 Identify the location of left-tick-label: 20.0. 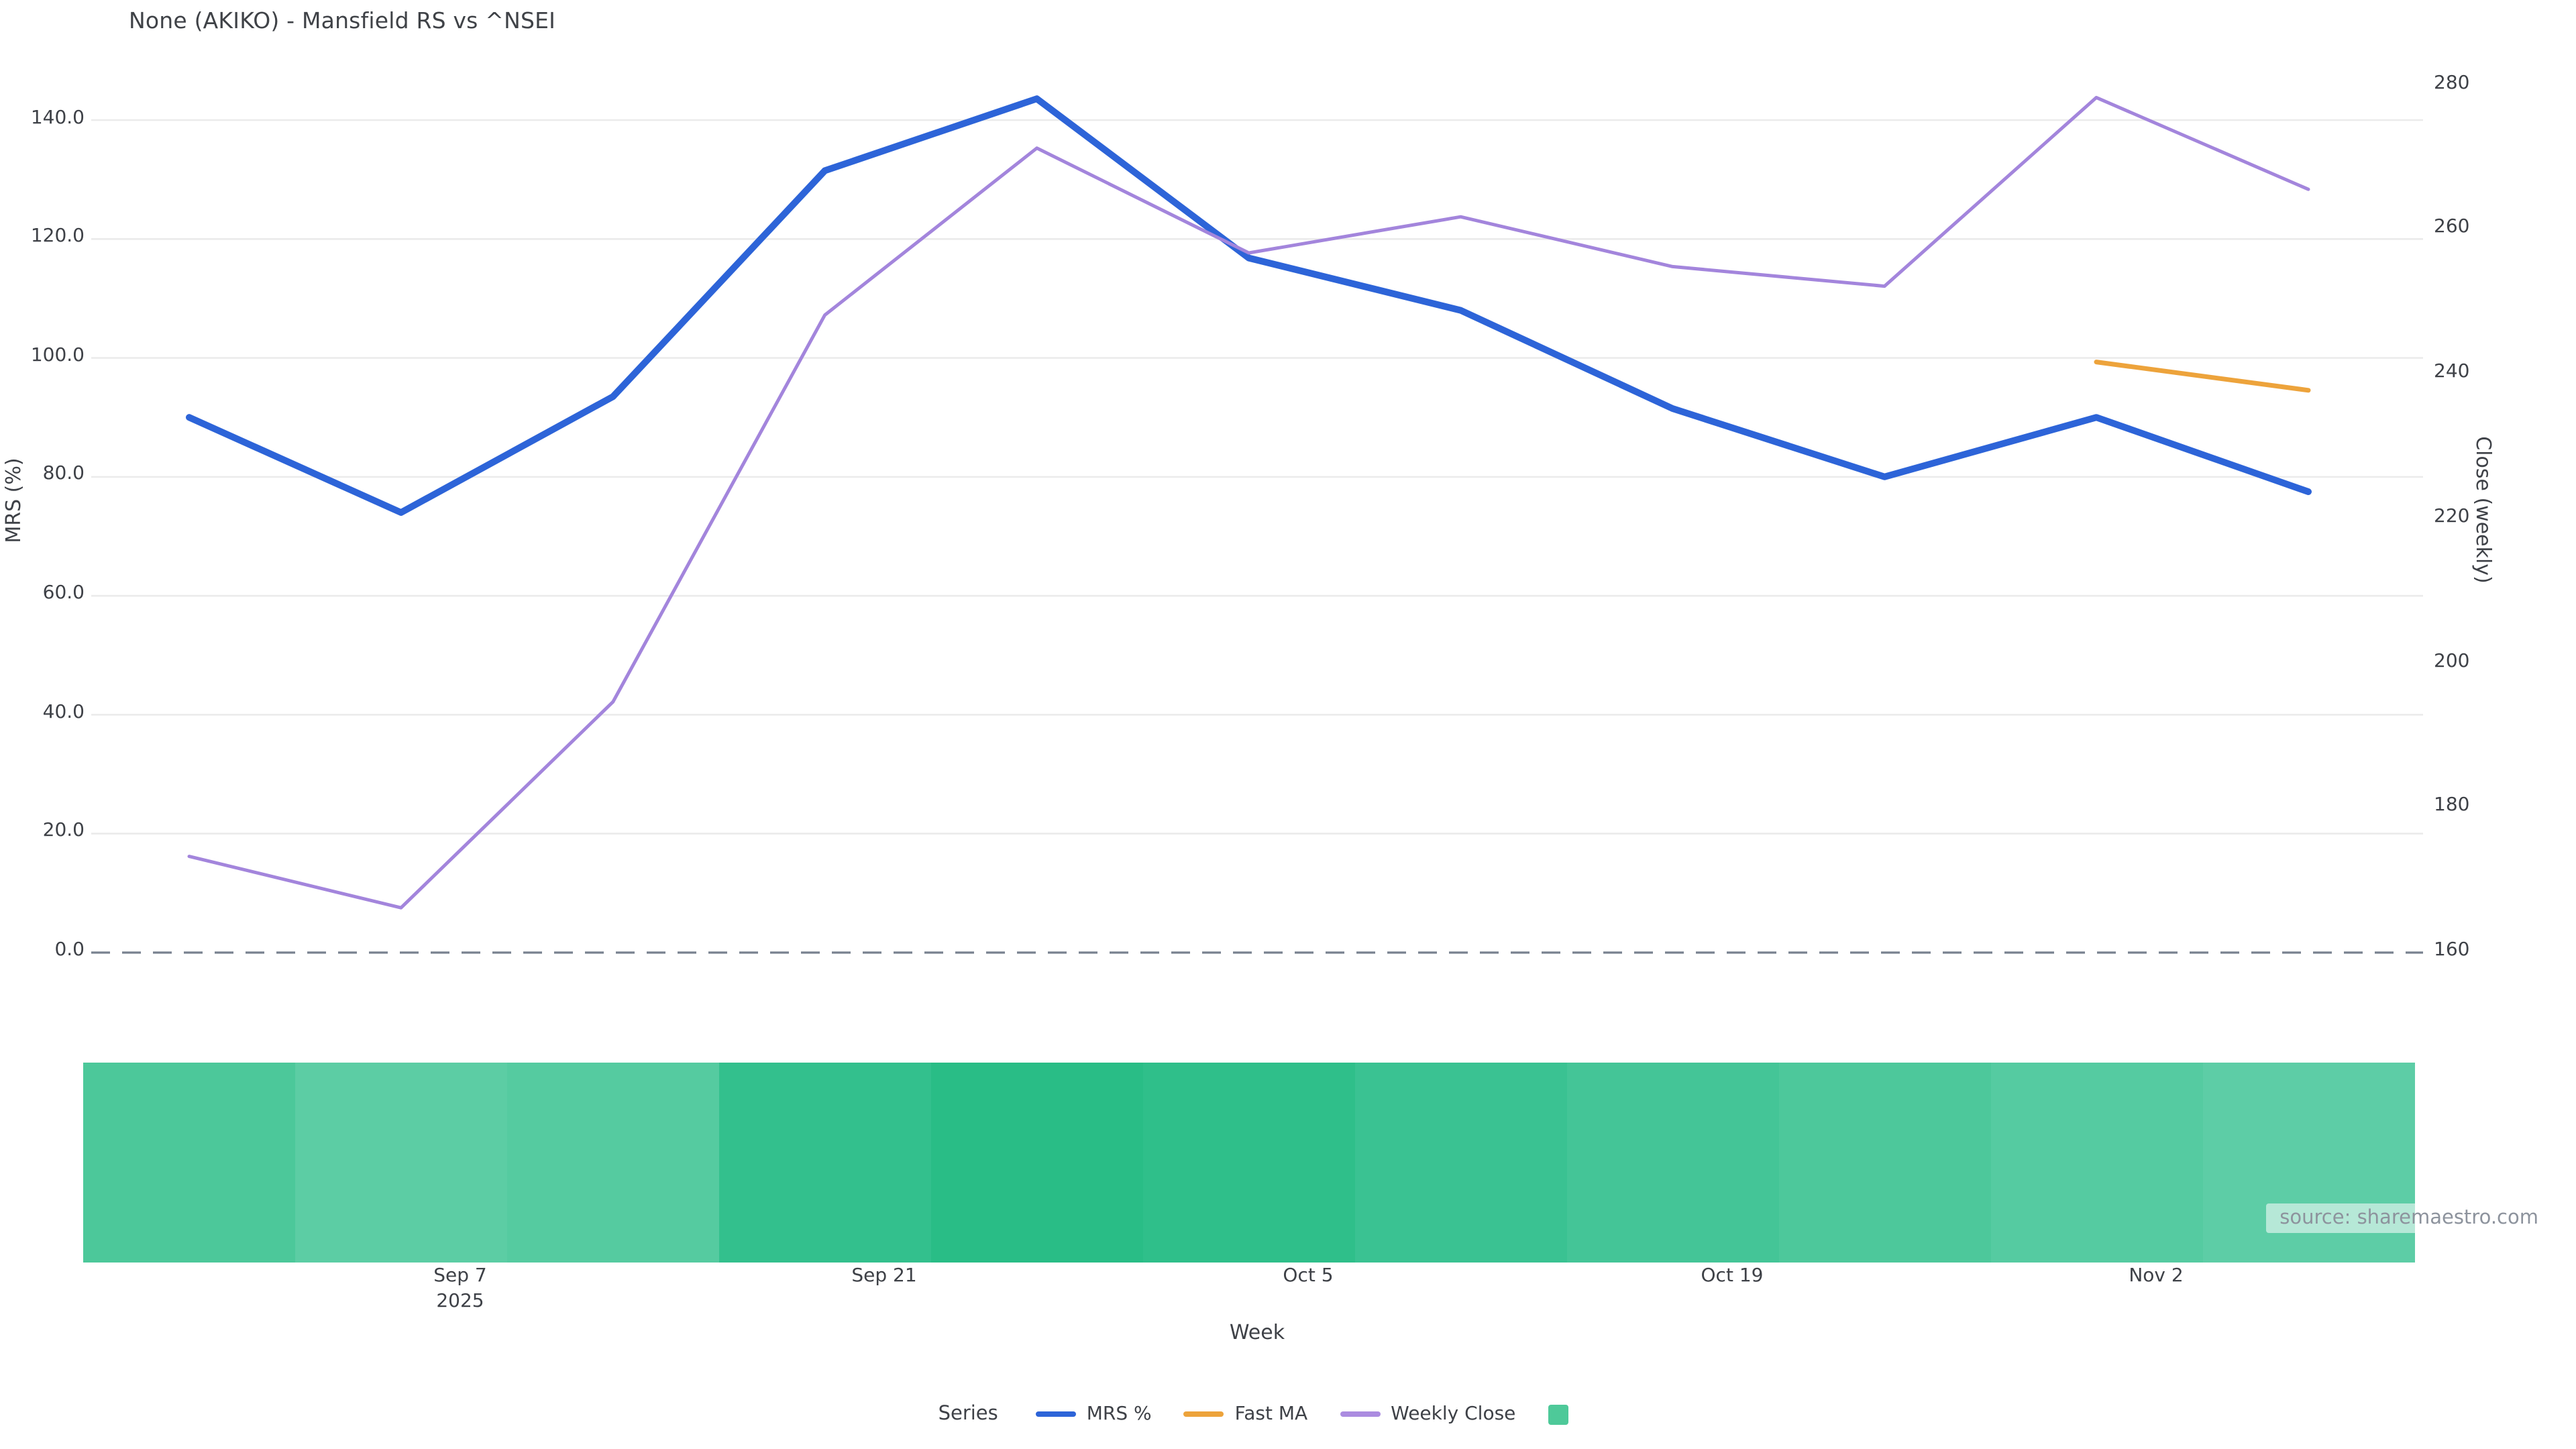
(63, 831).